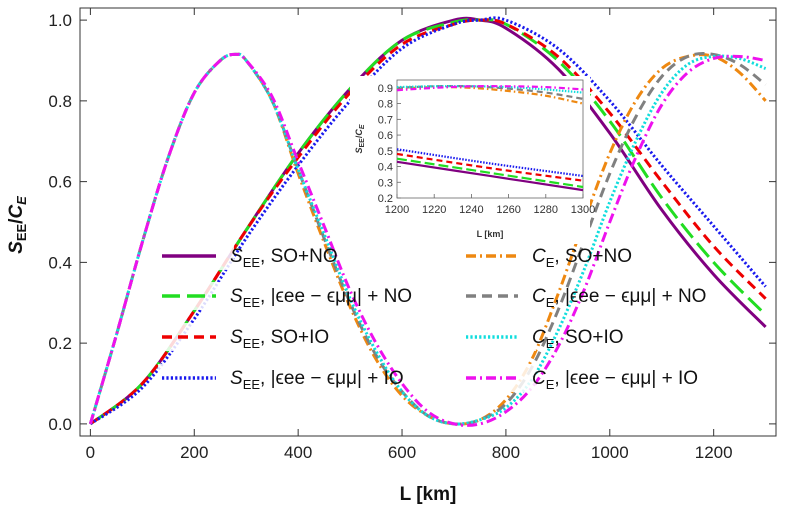 This screenshot has width=793, height=510. What do you see at coordinates (397, 210) in the screenshot?
I see `inset-x-tick-label: 1200` at bounding box center [397, 210].